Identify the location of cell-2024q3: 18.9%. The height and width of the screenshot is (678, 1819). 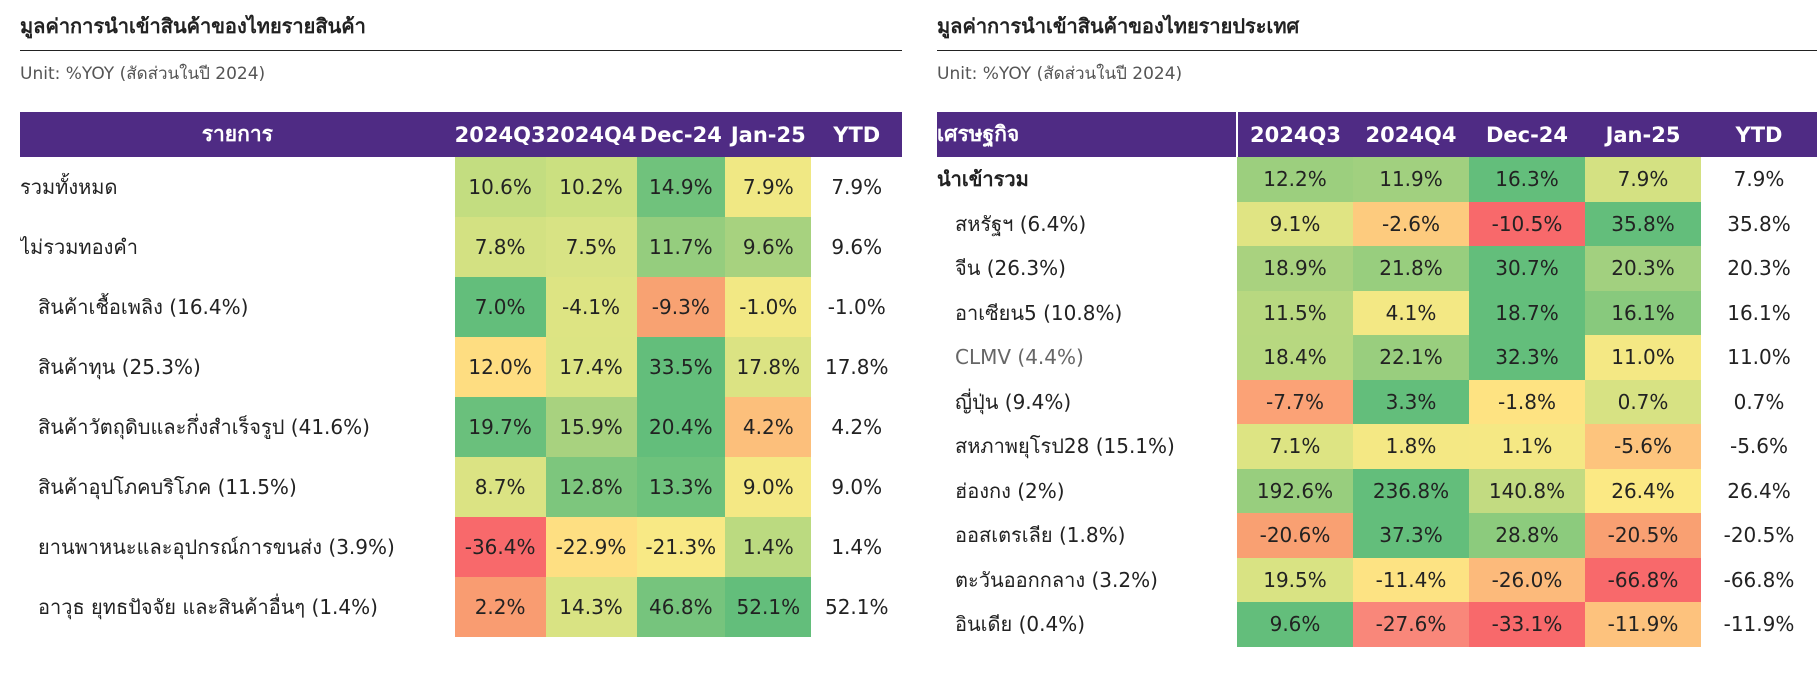
(1295, 268).